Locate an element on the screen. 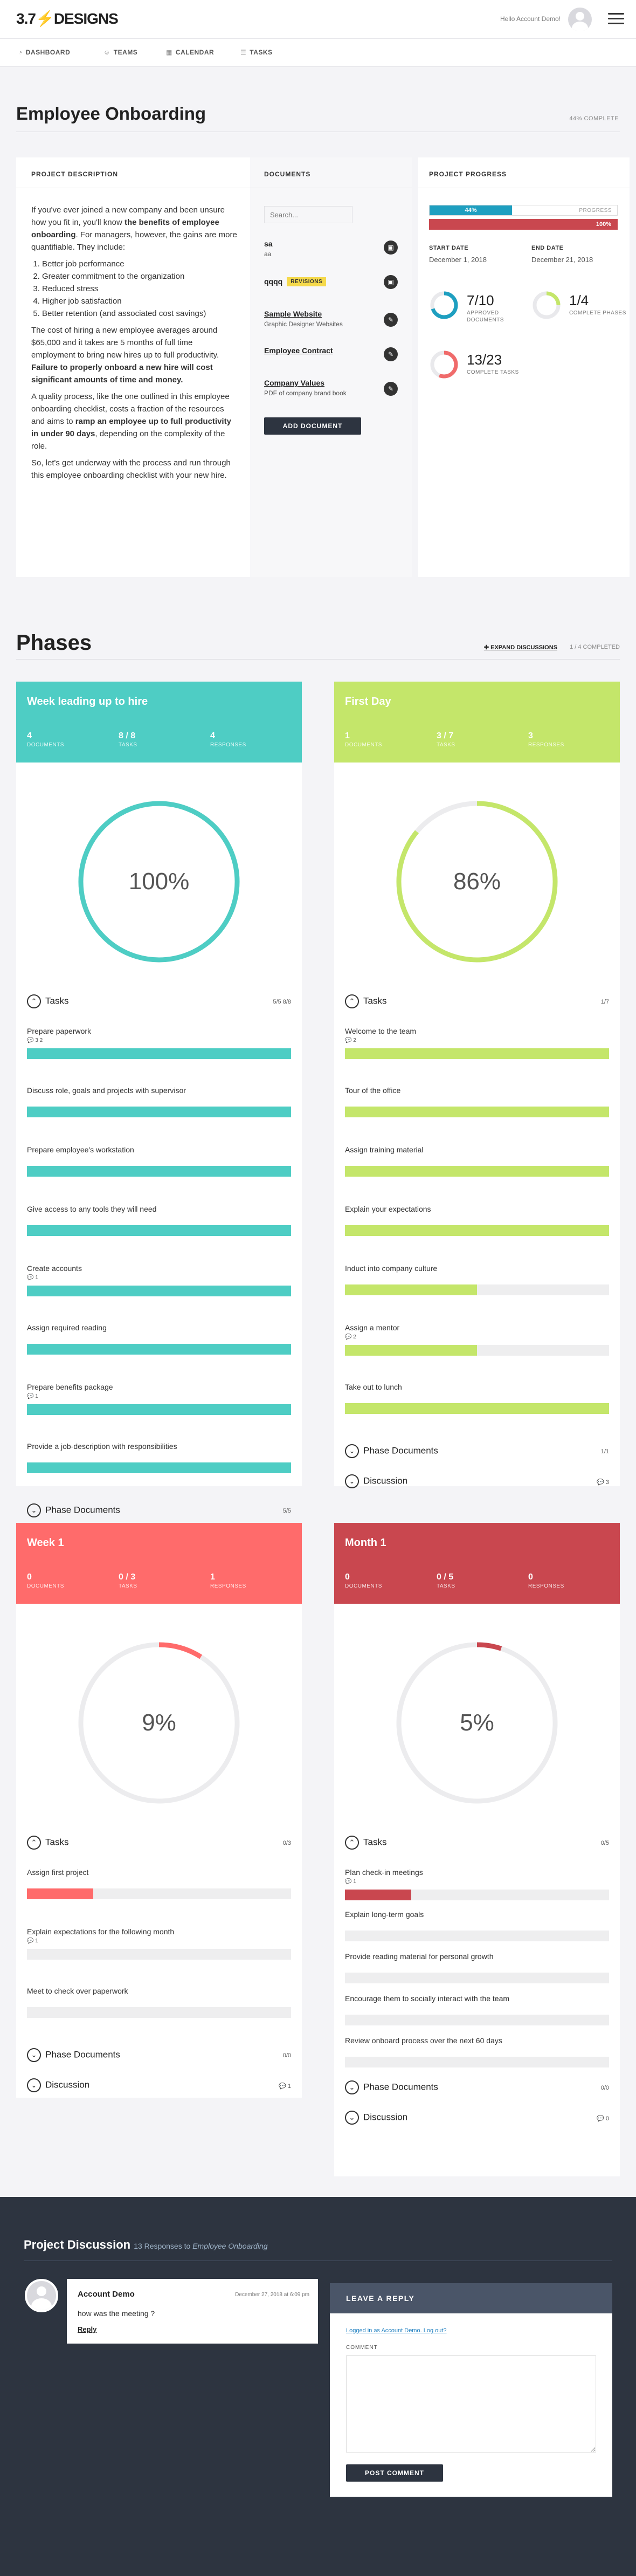 The width and height of the screenshot is (636, 2576). document-item: Employee Contract is located at coordinates (298, 351).